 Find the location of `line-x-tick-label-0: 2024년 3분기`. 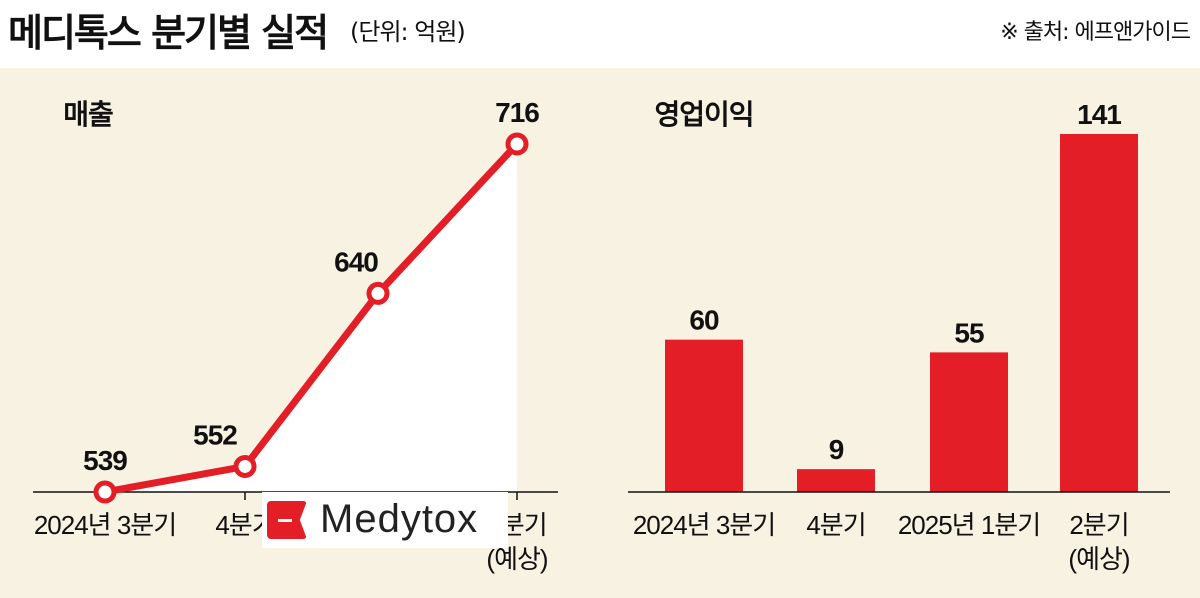

line-x-tick-label-0: 2024년 3분기 is located at coordinates (105, 525).